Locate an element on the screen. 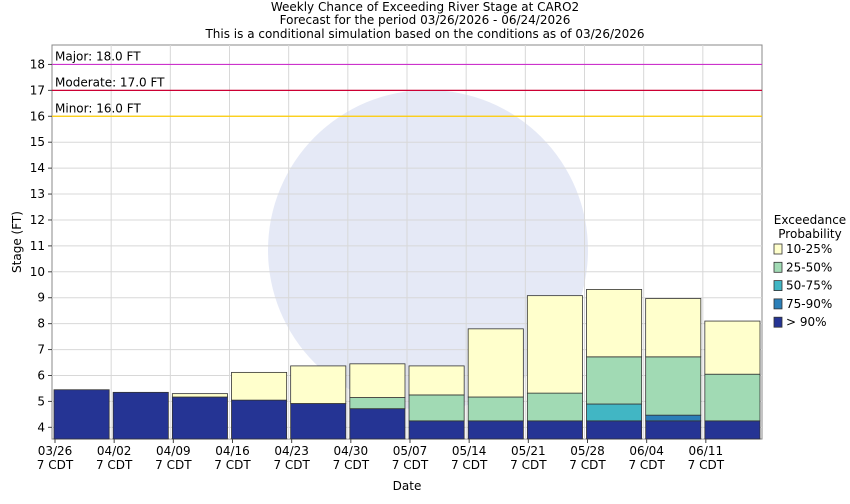  x-tick-label: 06/11 is located at coordinates (706, 451).